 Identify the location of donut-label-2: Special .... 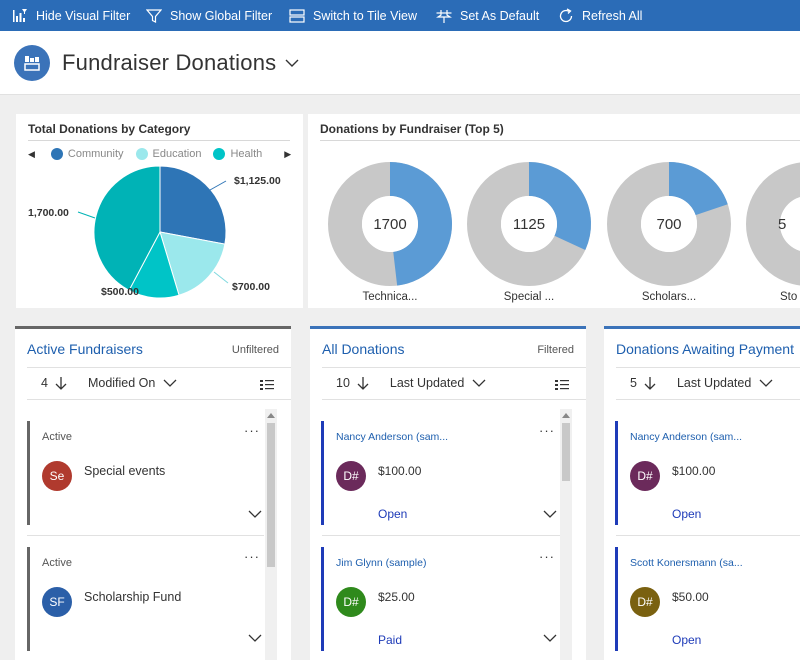
(529, 297).